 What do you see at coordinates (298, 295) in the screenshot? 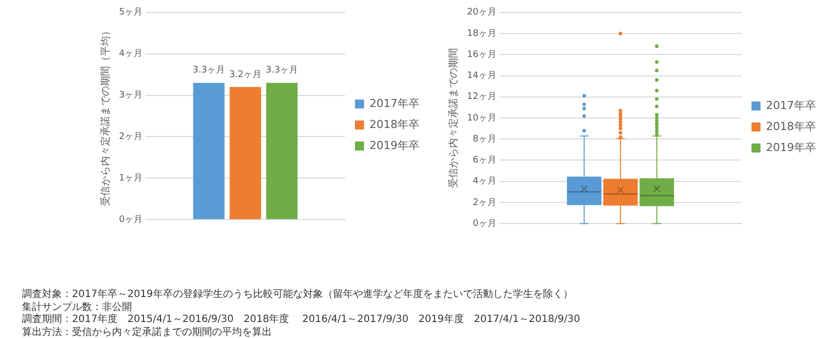
I see `text: 調査対象：2017年卒～2019年卒の登録学生のうち比較可能な対象（留年や進学など年度をまたいで活動した学生を除く）` at bounding box center [298, 295].